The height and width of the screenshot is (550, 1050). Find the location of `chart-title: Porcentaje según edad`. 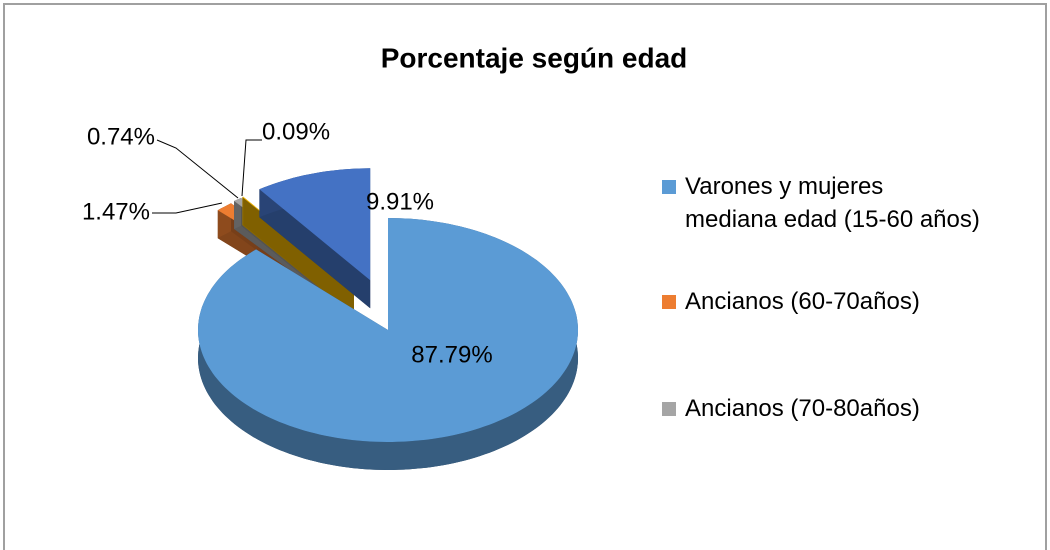

chart-title: Porcentaje según edad is located at coordinates (534, 57).